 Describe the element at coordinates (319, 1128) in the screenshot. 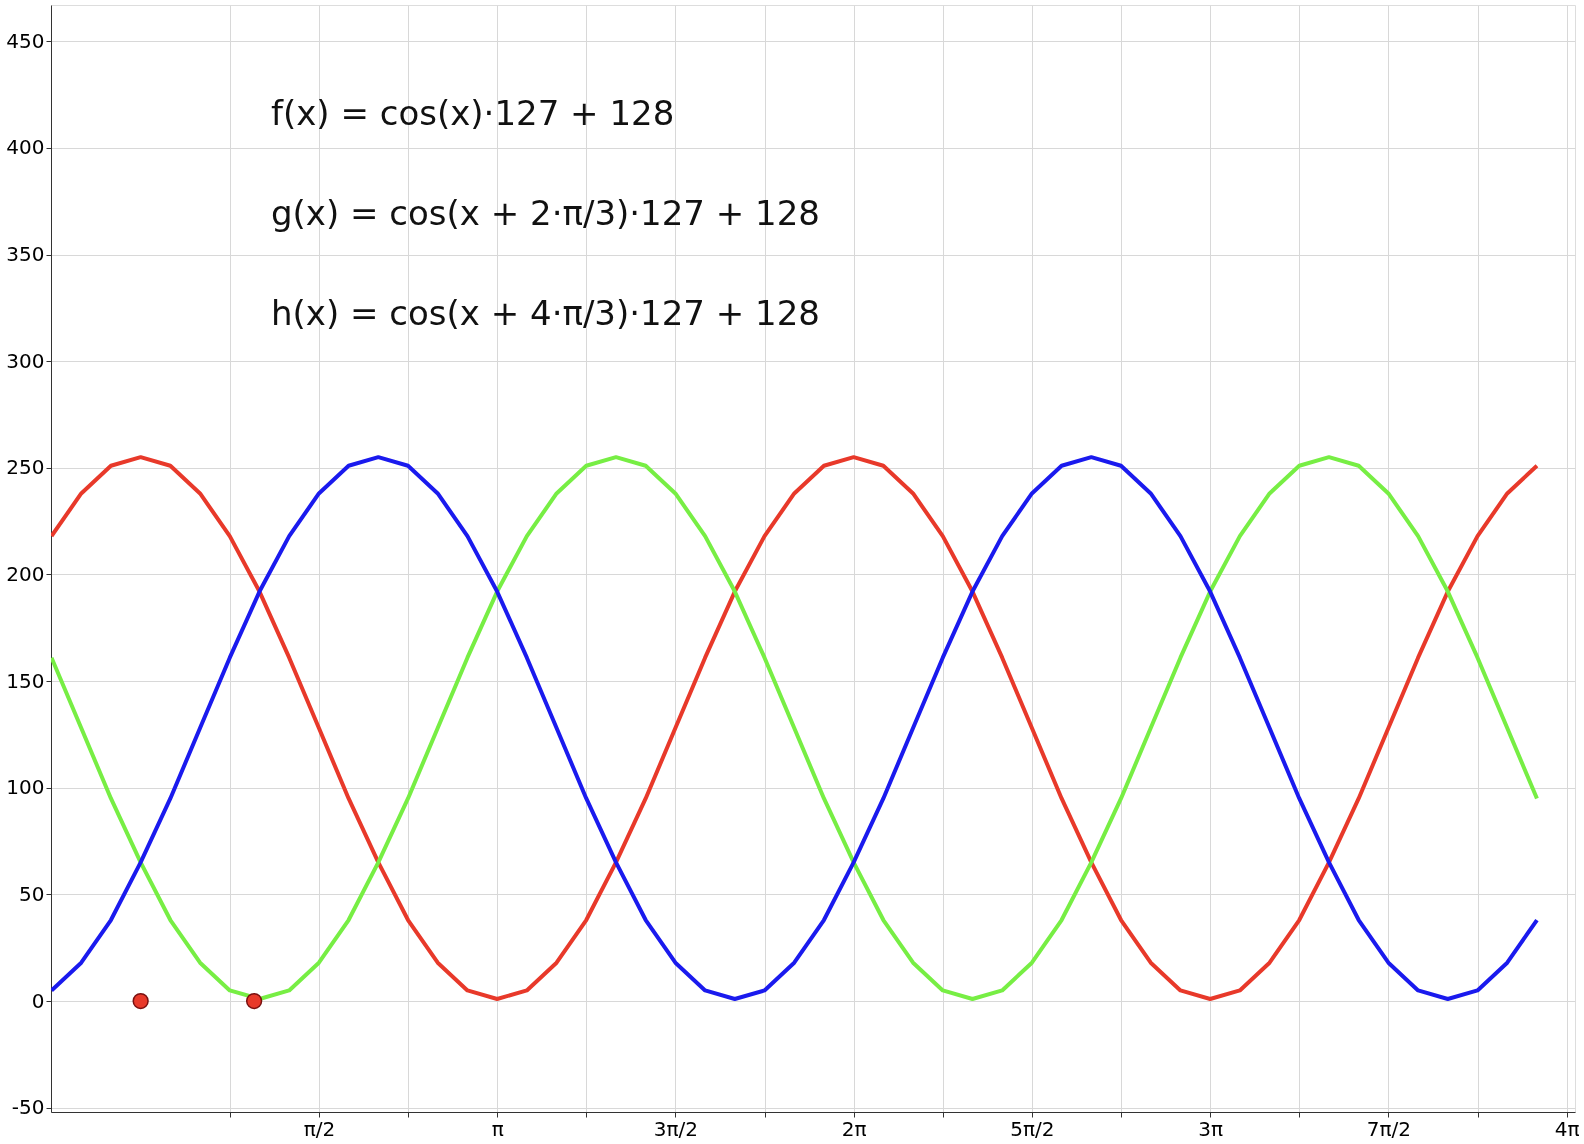

I see `x-tick-label: π/2` at that location.